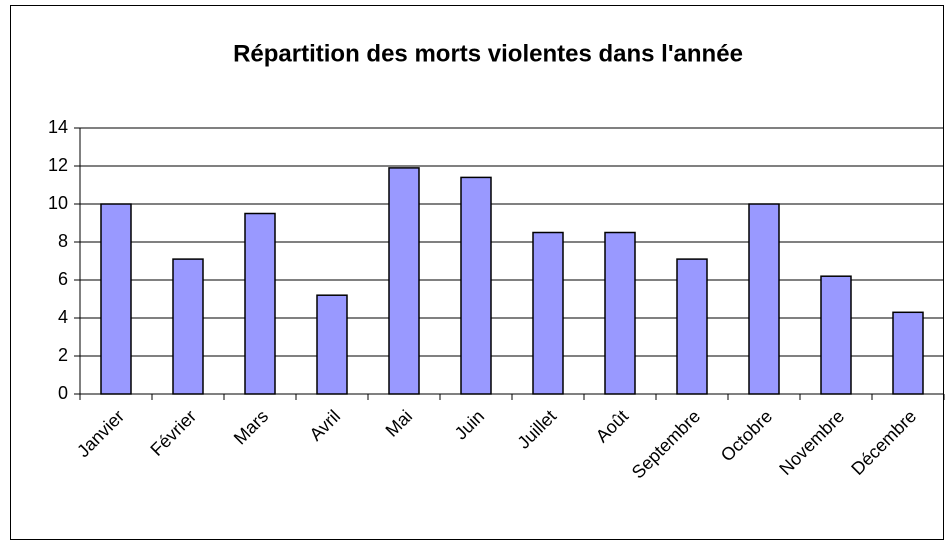  What do you see at coordinates (63, 279) in the screenshot?
I see `y-tick-label: 6` at bounding box center [63, 279].